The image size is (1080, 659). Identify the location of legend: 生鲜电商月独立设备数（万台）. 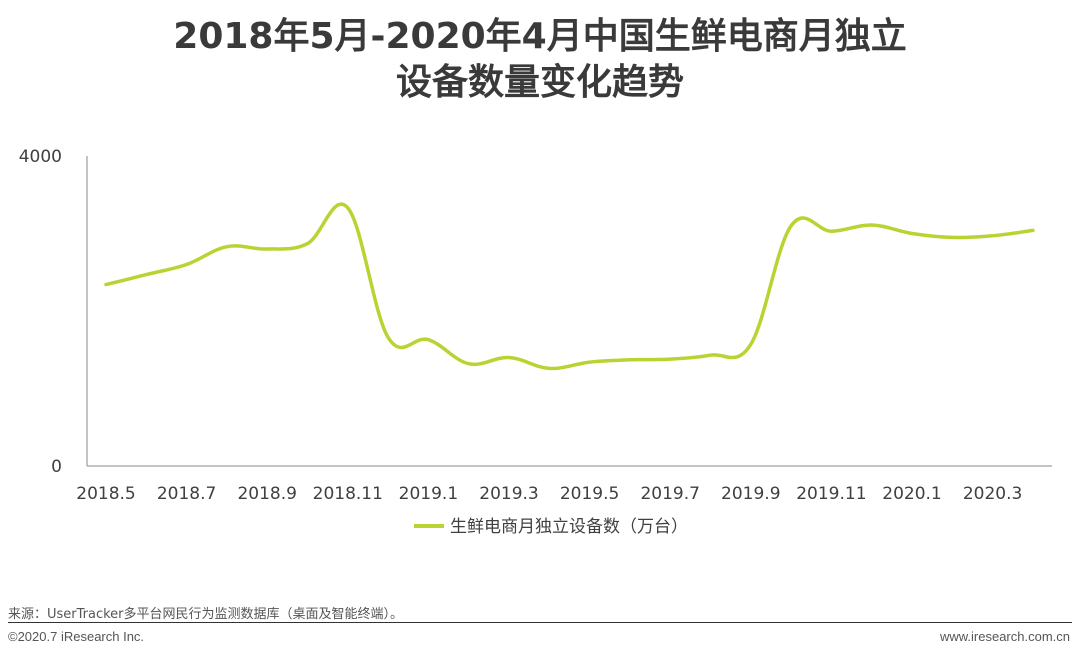
(551, 527).